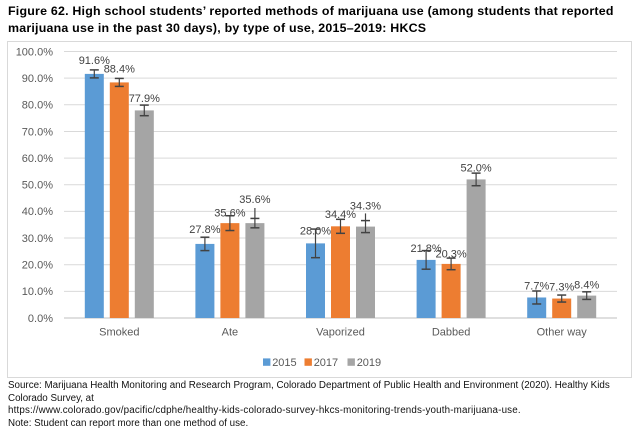 The image size is (638, 434). I want to click on svg-text: 60.0%, so click(37, 159).